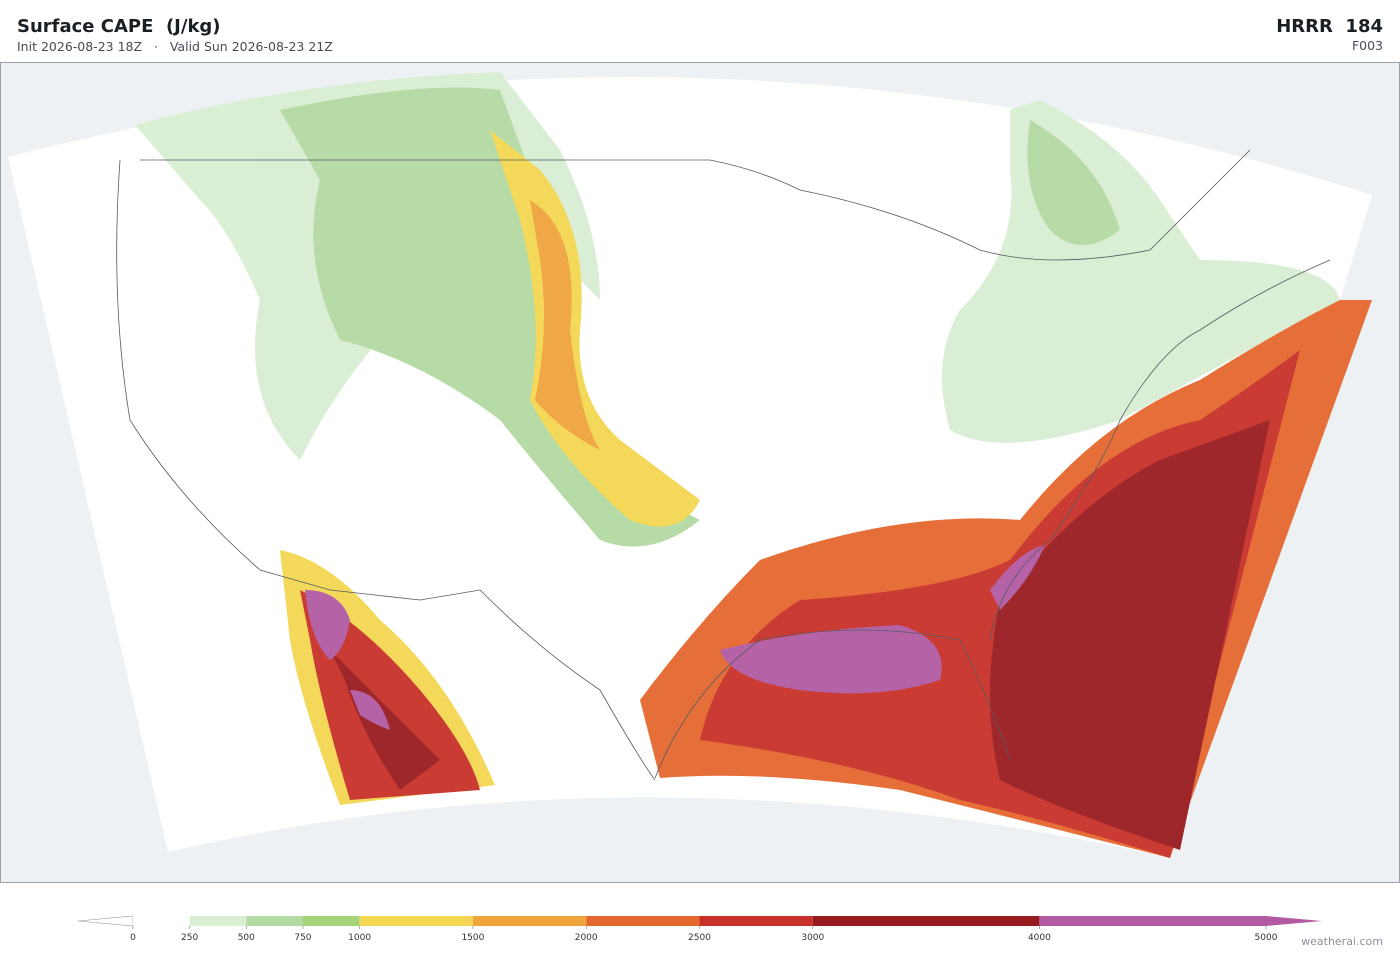  Describe the element at coordinates (105, 921) in the screenshot. I see `colorbar-under` at that location.